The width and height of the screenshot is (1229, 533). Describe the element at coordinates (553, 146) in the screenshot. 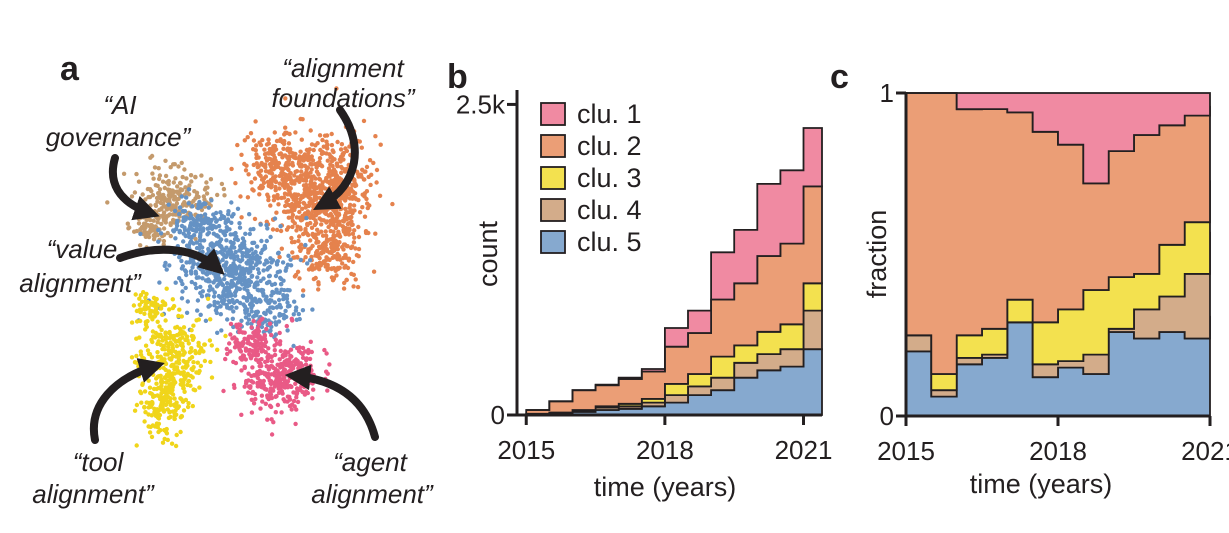

I see `legend-swatch` at that location.